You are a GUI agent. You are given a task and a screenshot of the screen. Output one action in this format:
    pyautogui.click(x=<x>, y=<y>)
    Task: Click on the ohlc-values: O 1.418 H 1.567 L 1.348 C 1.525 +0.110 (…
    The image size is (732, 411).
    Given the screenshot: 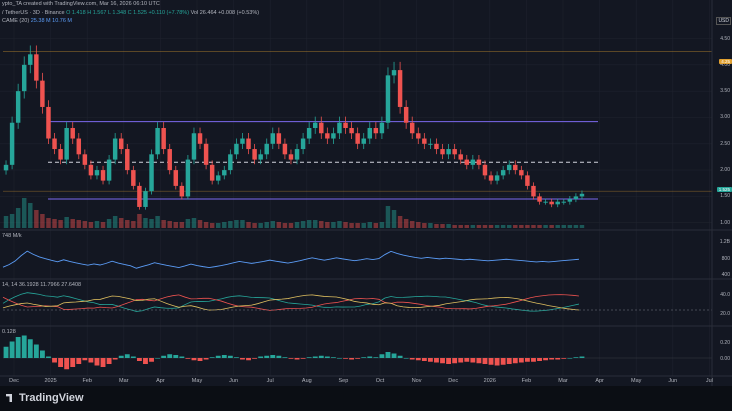 What is the action you would take?
    pyautogui.click(x=128, y=13)
    